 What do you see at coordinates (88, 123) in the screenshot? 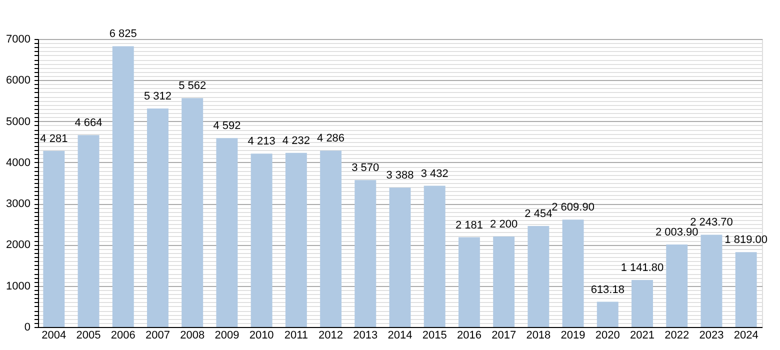
I see `data-label: 4 664` at bounding box center [88, 123].